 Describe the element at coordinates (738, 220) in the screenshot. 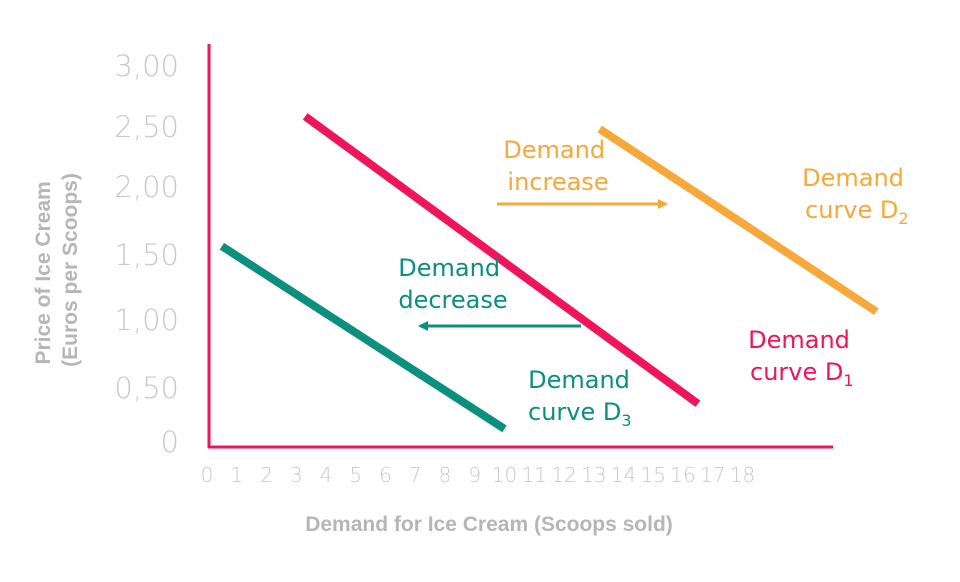

I see `demand-curve-d2` at that location.